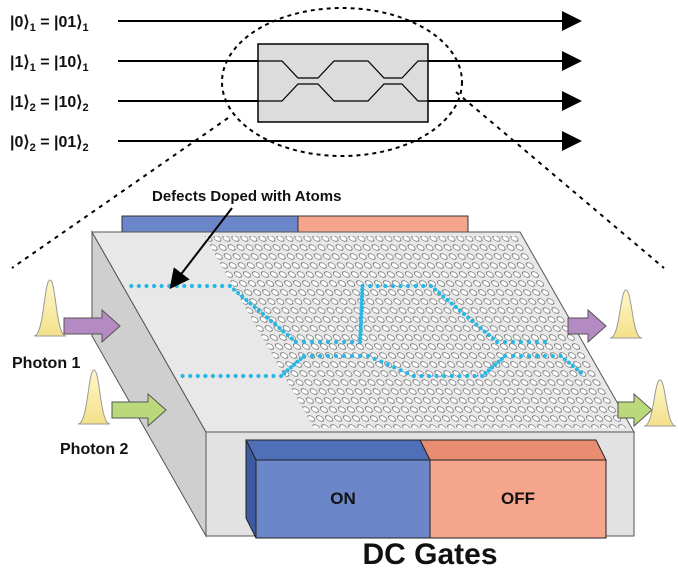 Image resolution: width=678 pixels, height=569 pixels. I want to click on coupler-lower, so click(343, 92).